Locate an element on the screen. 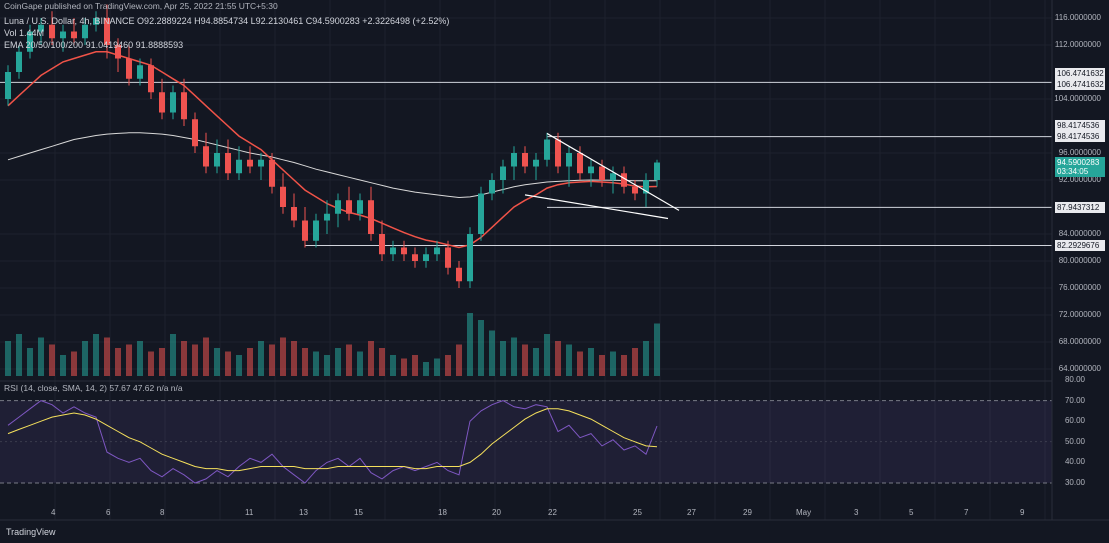 The image size is (1109, 543). time-tick-label: 11 is located at coordinates (249, 512).